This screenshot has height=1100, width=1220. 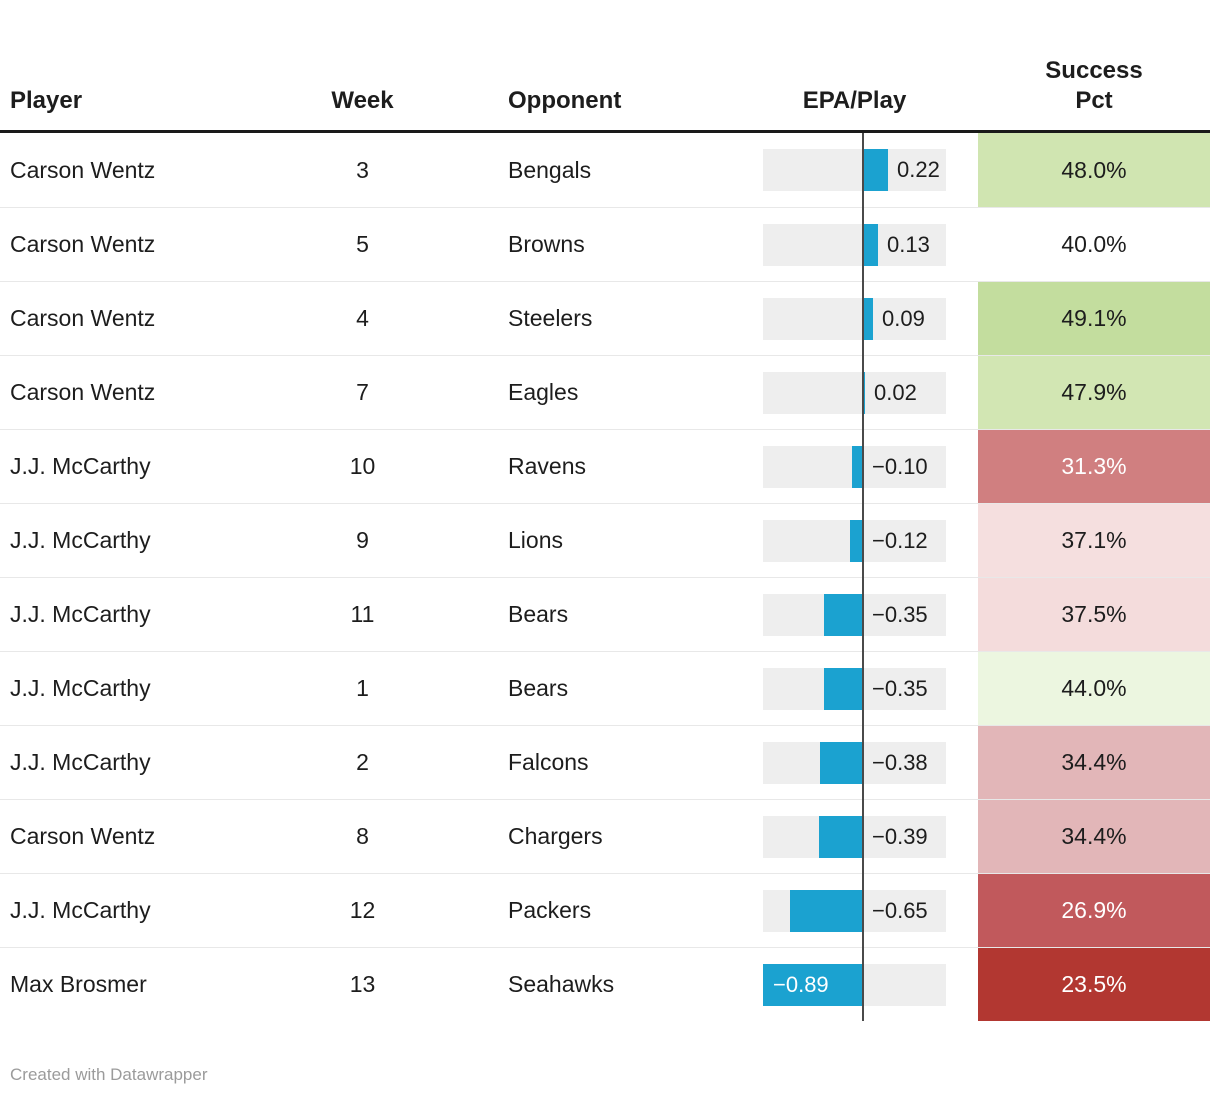 What do you see at coordinates (1094, 984) in the screenshot?
I see `success-pct-cell: 23.5%` at bounding box center [1094, 984].